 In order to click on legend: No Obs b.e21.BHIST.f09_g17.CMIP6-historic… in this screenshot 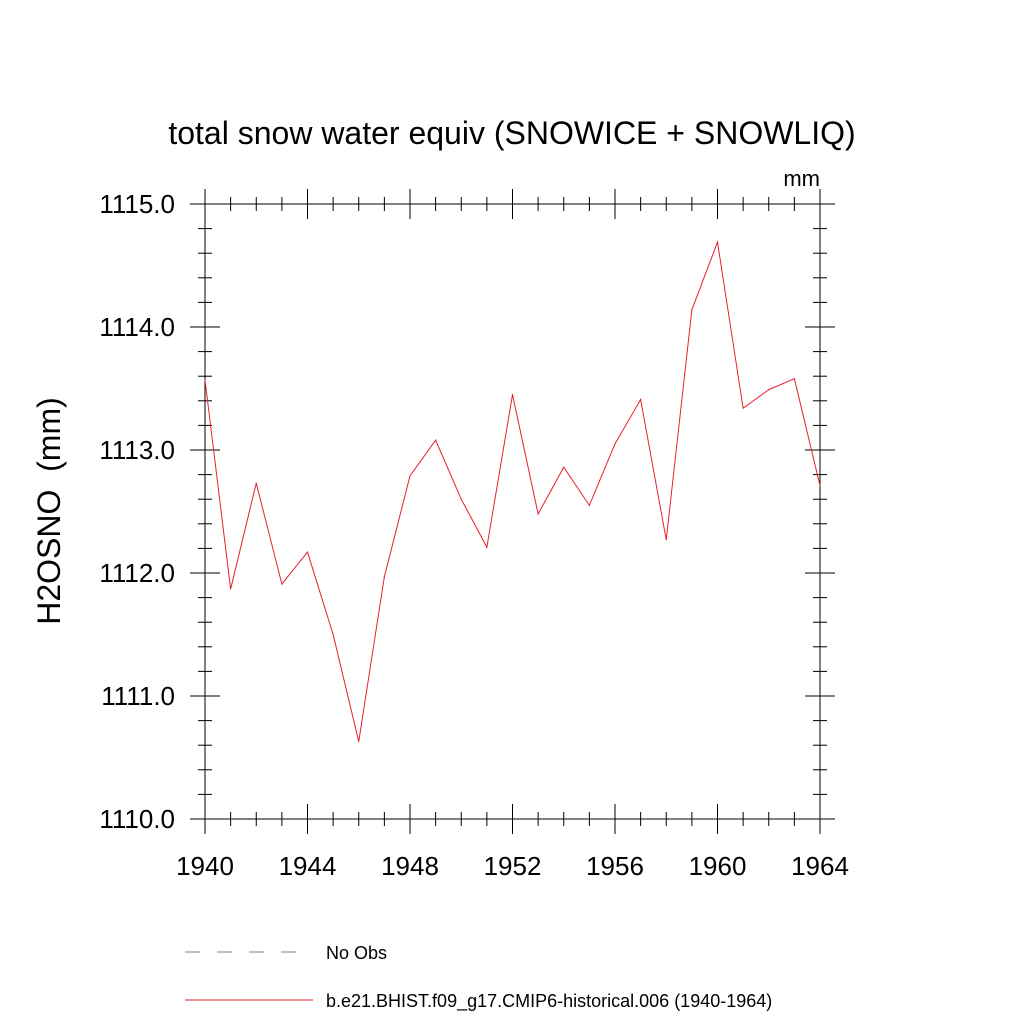, I will do `click(478, 977)`.